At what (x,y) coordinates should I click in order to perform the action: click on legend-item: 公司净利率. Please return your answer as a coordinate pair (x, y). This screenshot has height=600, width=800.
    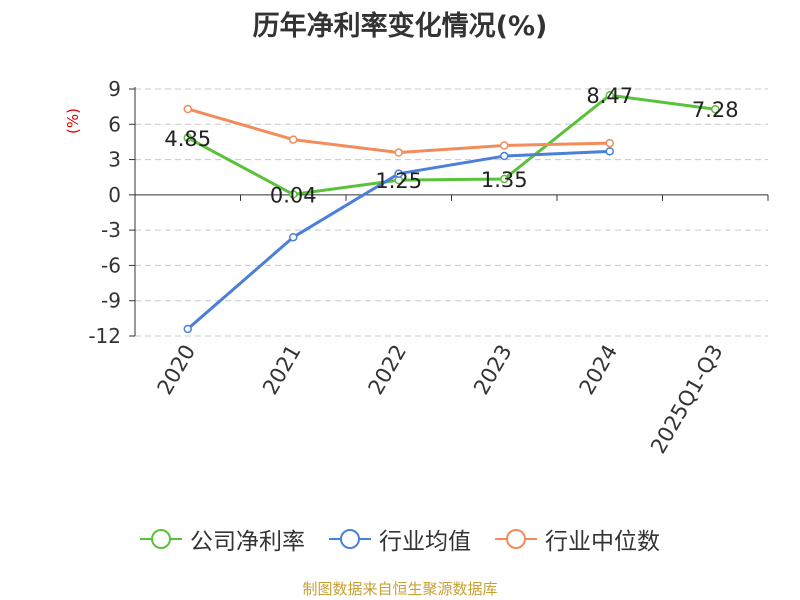
    Looking at the image, I should click on (222, 539).